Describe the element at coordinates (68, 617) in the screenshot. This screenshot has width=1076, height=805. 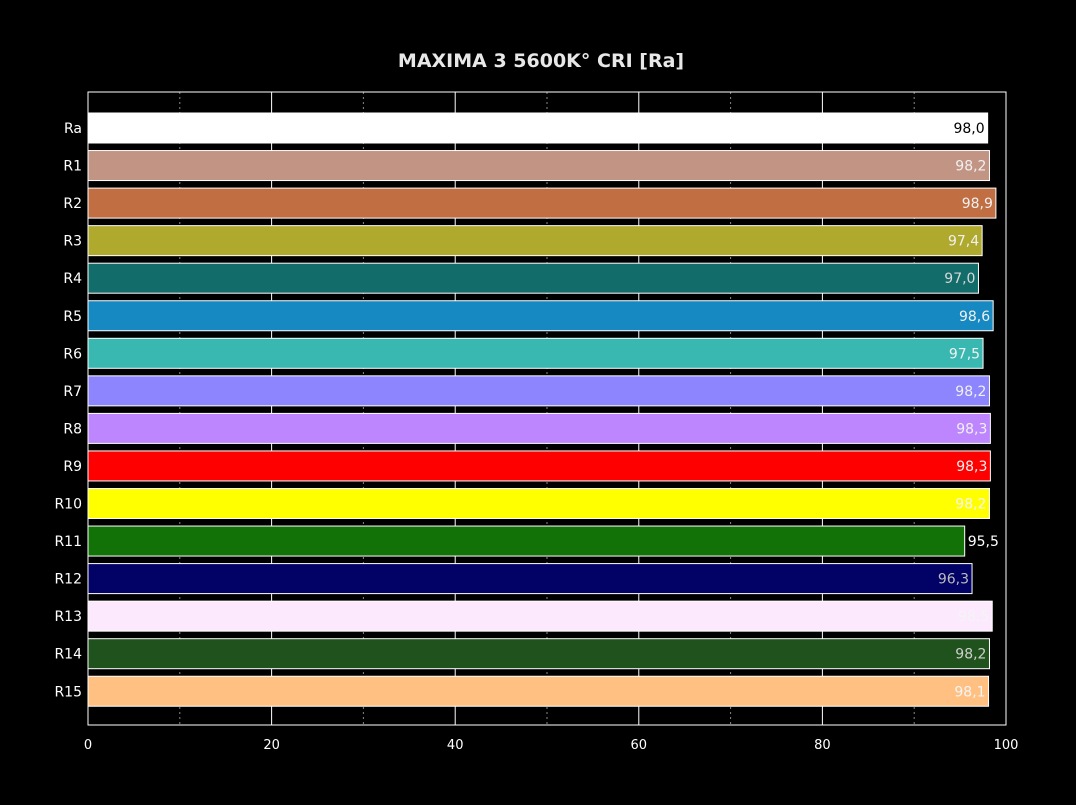
I see `y-tick-label: R13` at that location.